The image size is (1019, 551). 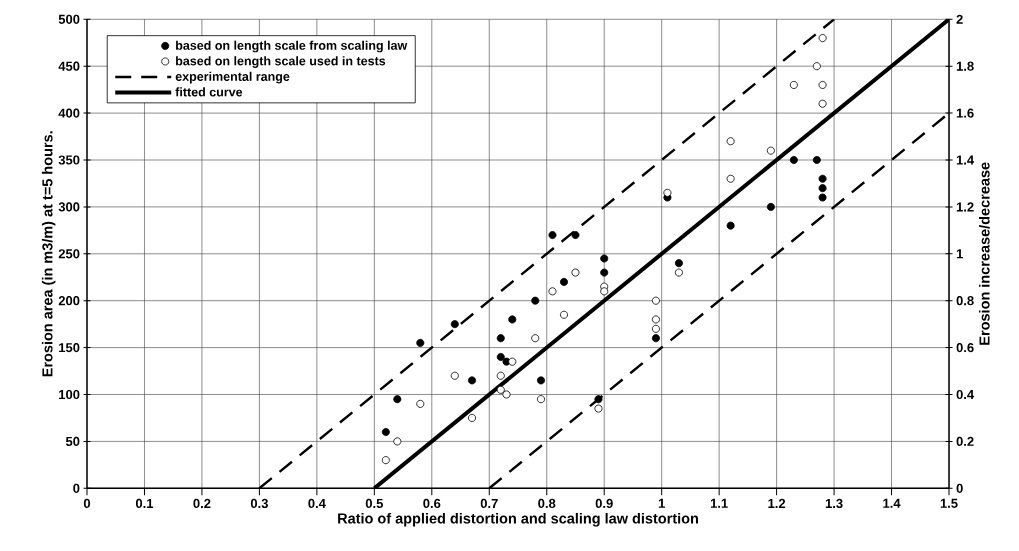 I want to click on legend-label: based on length scale used in tests, so click(x=281, y=62).